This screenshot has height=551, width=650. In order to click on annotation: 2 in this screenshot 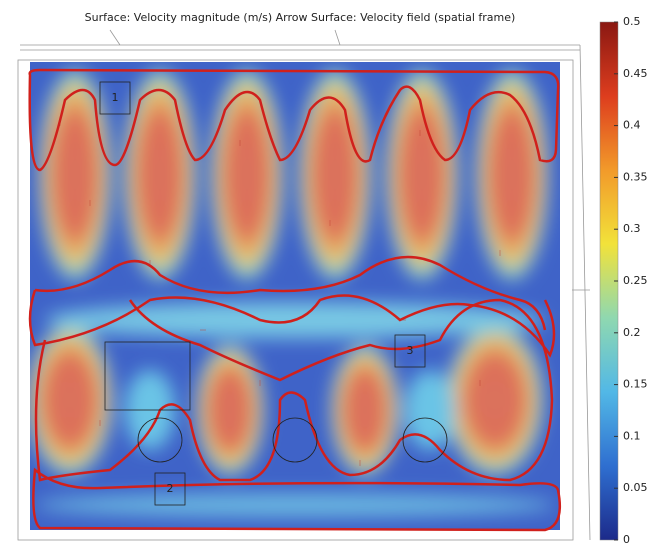, I will do `click(170, 488)`.